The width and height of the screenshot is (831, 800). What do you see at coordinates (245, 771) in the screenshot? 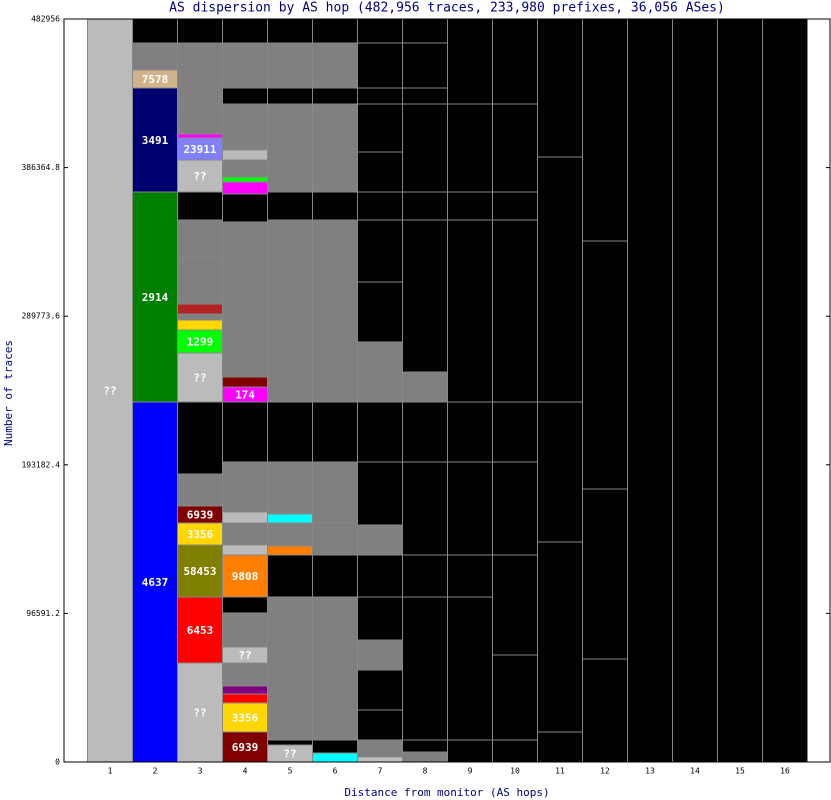
I see `x-tick-label: 4` at bounding box center [245, 771].